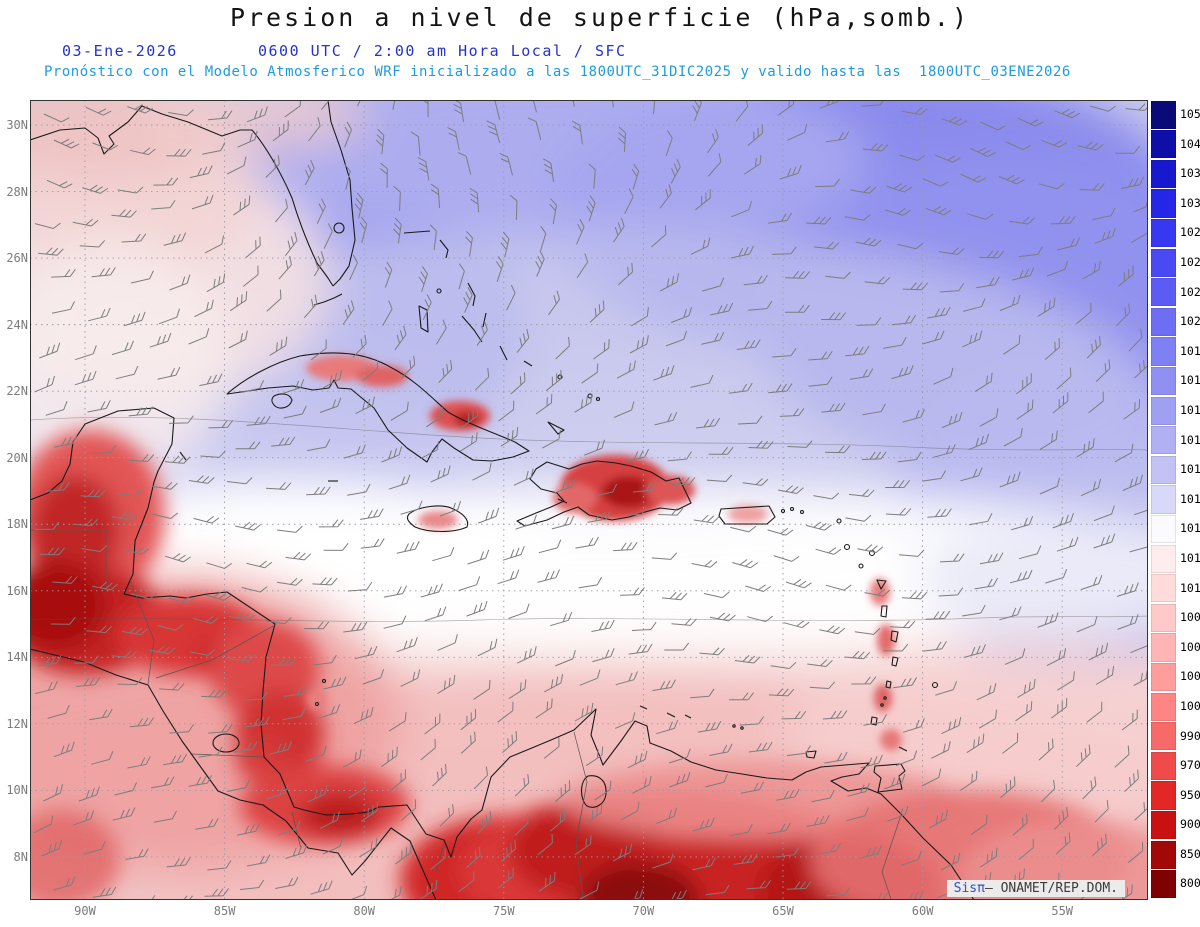  Describe the element at coordinates (1190, 824) in the screenshot. I see `colorbar-value: 900` at that location.